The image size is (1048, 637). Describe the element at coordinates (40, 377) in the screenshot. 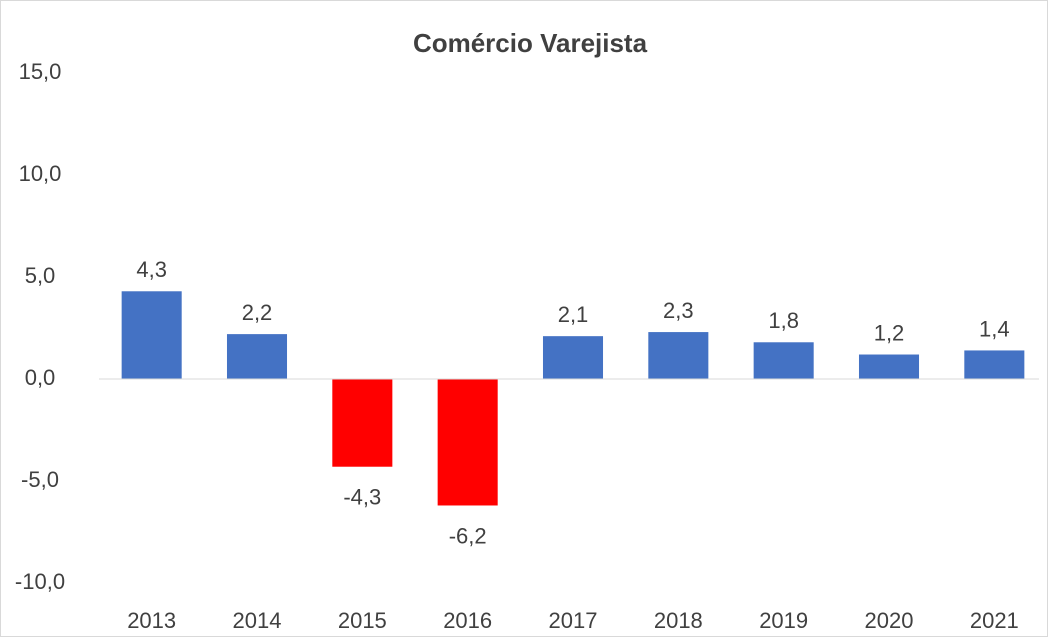

I see `y-tick-label: 0,0` at that location.